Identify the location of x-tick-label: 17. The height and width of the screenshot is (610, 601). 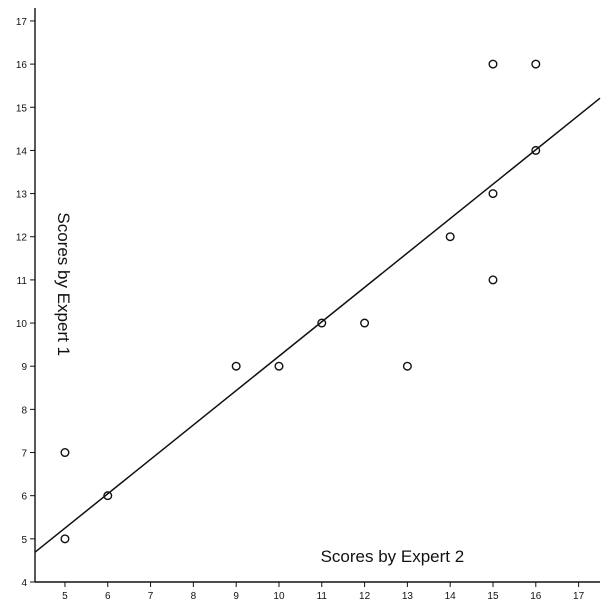
(579, 596).